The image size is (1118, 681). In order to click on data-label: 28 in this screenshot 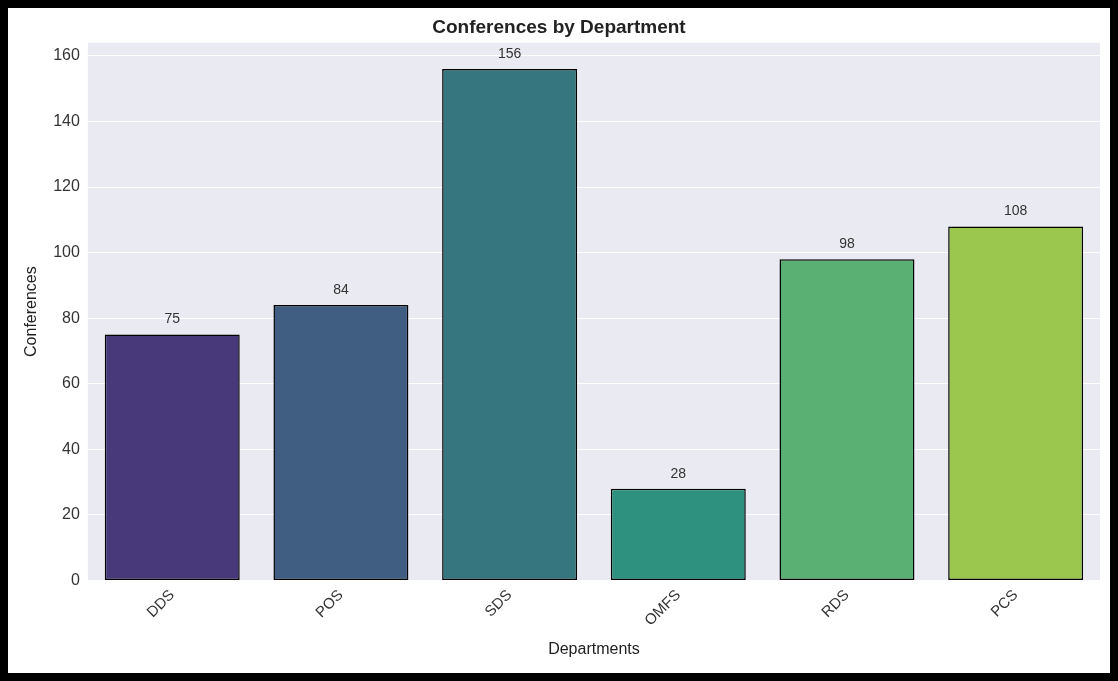, I will do `click(678, 472)`.